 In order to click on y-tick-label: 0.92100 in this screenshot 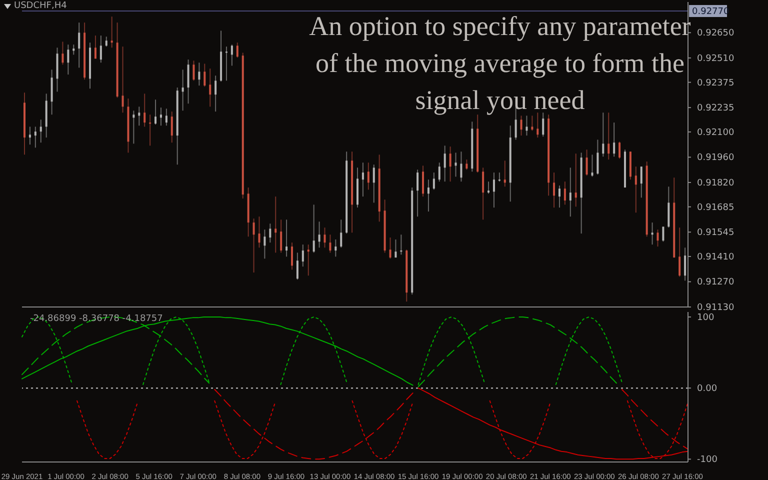, I will do `click(715, 133)`.